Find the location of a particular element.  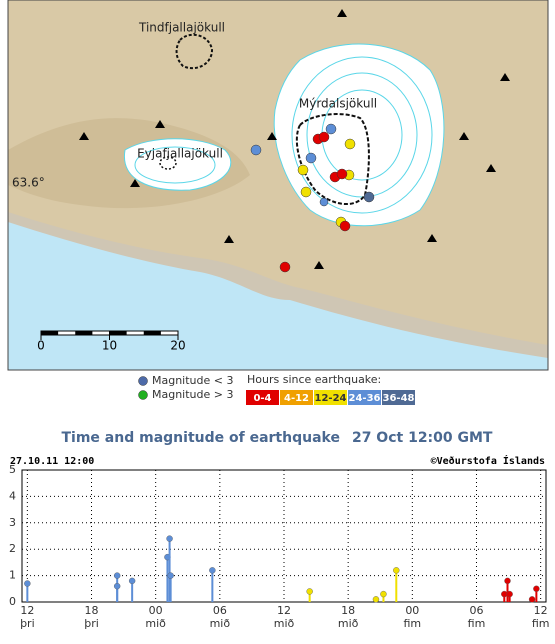

legend-label: 0-4 is located at coordinates (262, 398).